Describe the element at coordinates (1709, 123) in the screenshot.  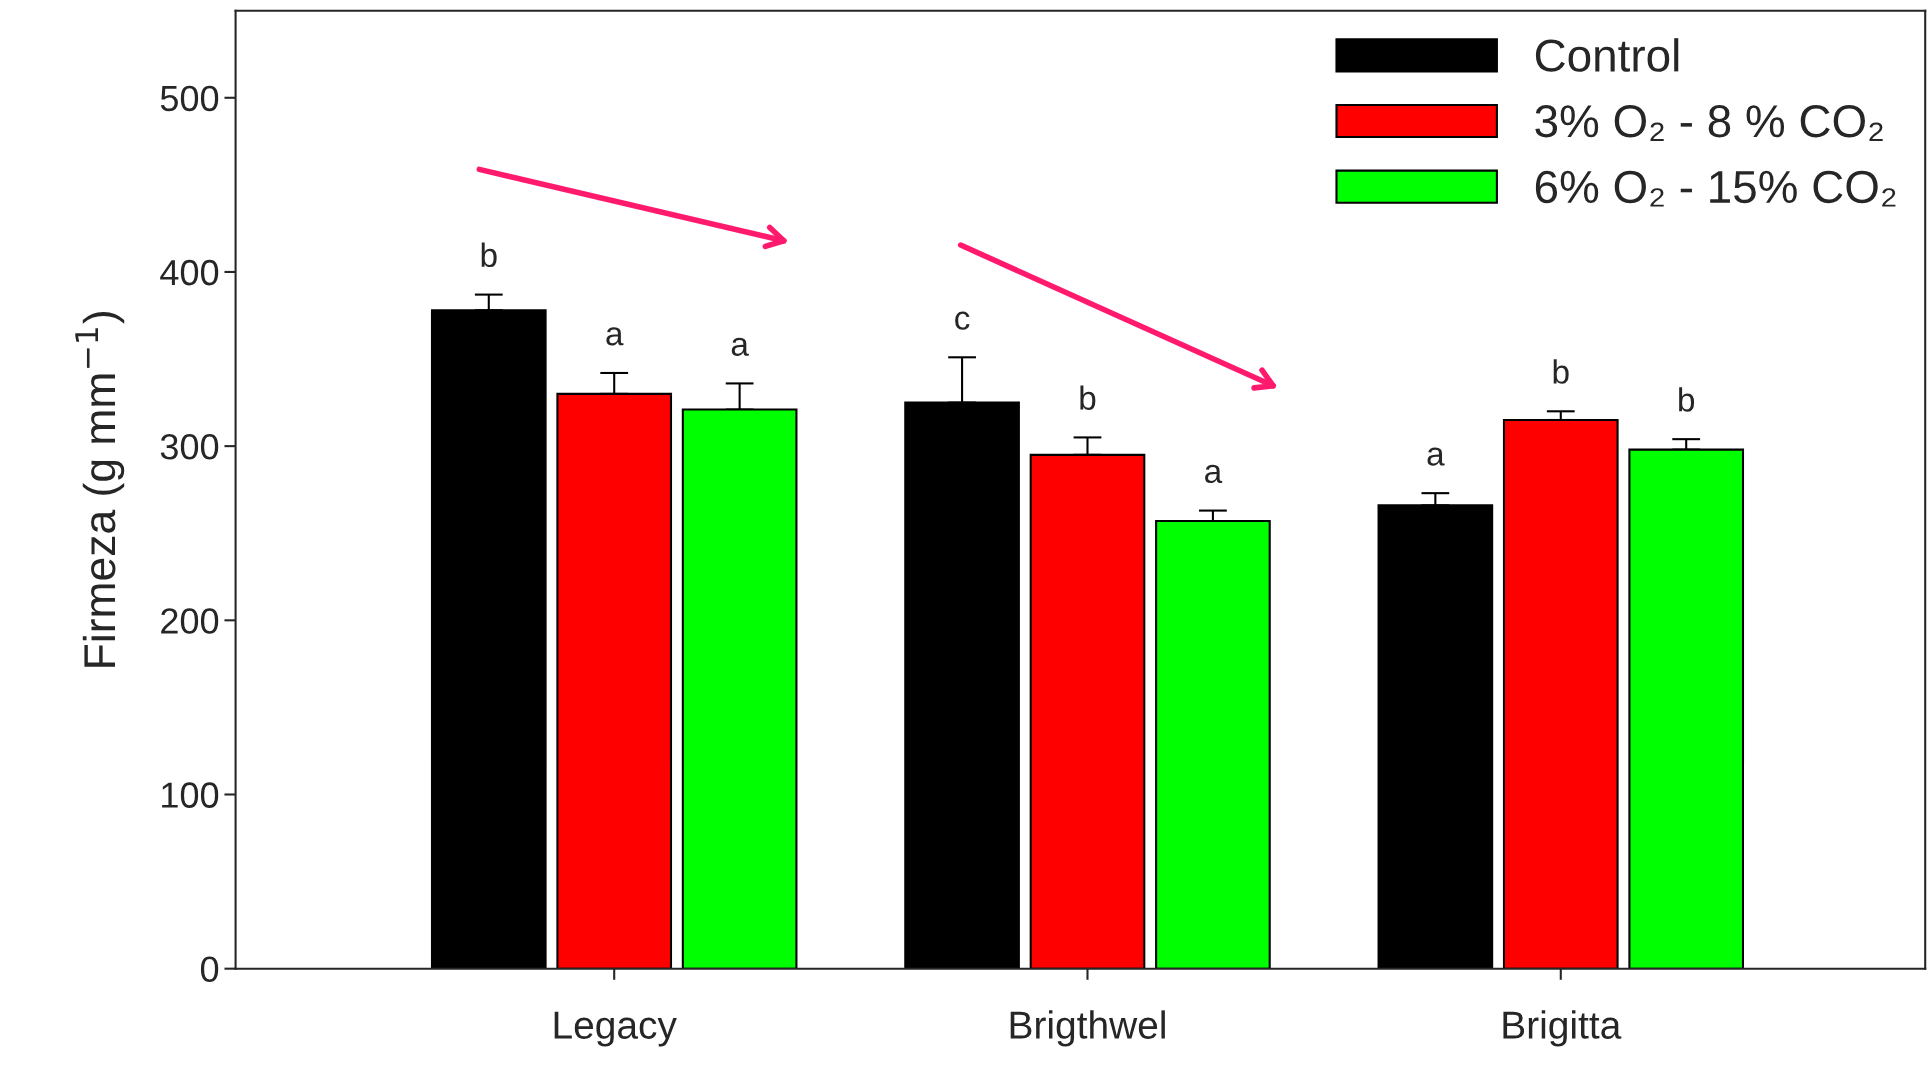
I see `legend-label: 3% O₂ - 8 % CO₂` at that location.